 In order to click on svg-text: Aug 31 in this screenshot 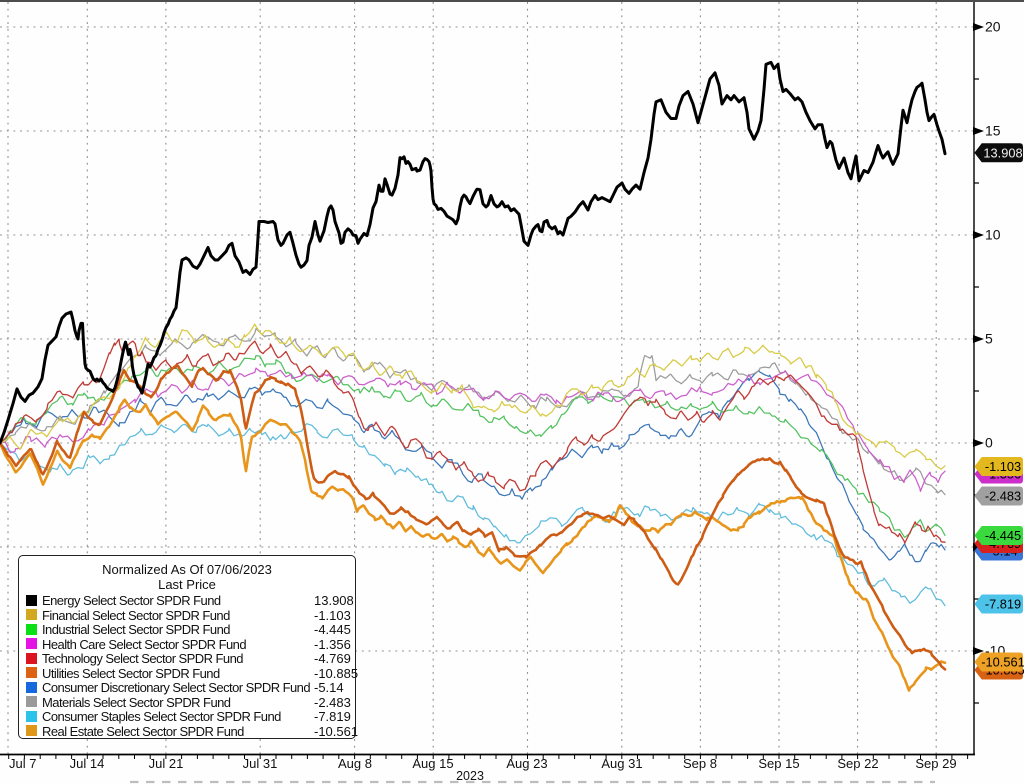, I will do `click(621, 763)`.